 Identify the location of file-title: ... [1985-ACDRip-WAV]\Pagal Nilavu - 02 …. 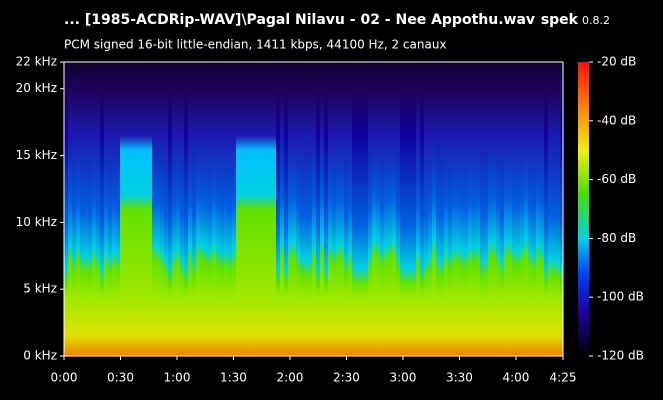
(299, 20).